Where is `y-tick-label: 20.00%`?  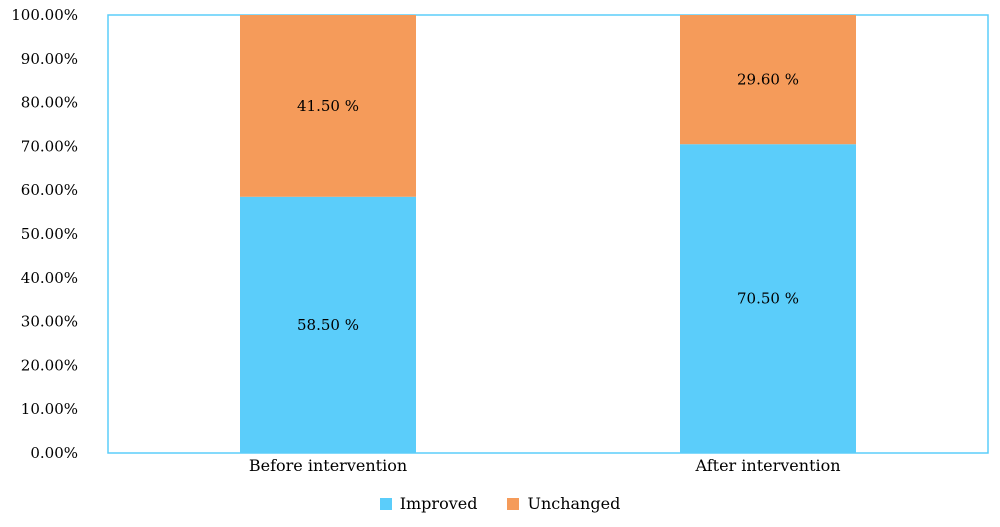
y-tick-label: 20.00% is located at coordinates (49, 365).